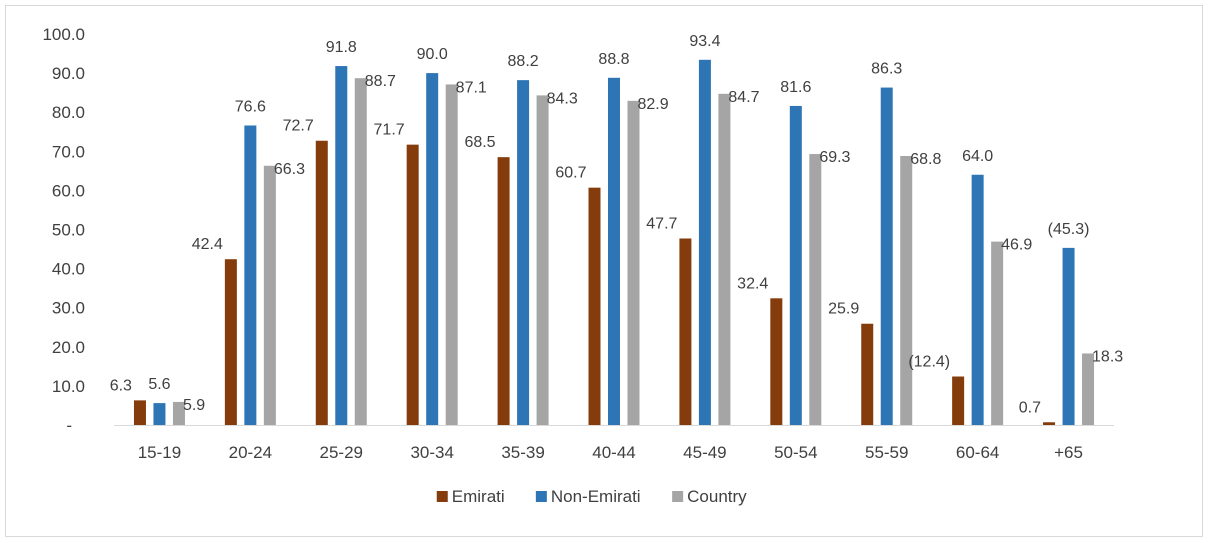 The image size is (1209, 543). I want to click on x-tick-label: 30-34, so click(431, 452).